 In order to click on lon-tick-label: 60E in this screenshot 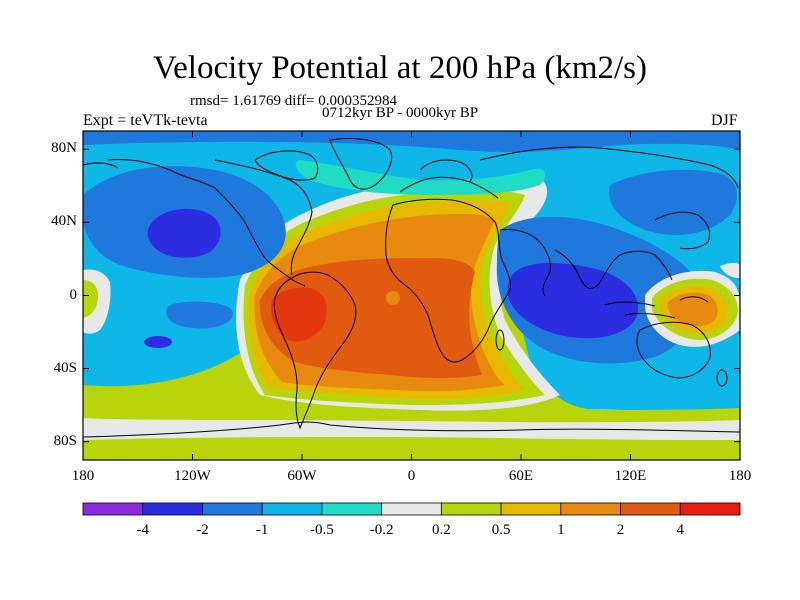, I will do `click(521, 476)`.